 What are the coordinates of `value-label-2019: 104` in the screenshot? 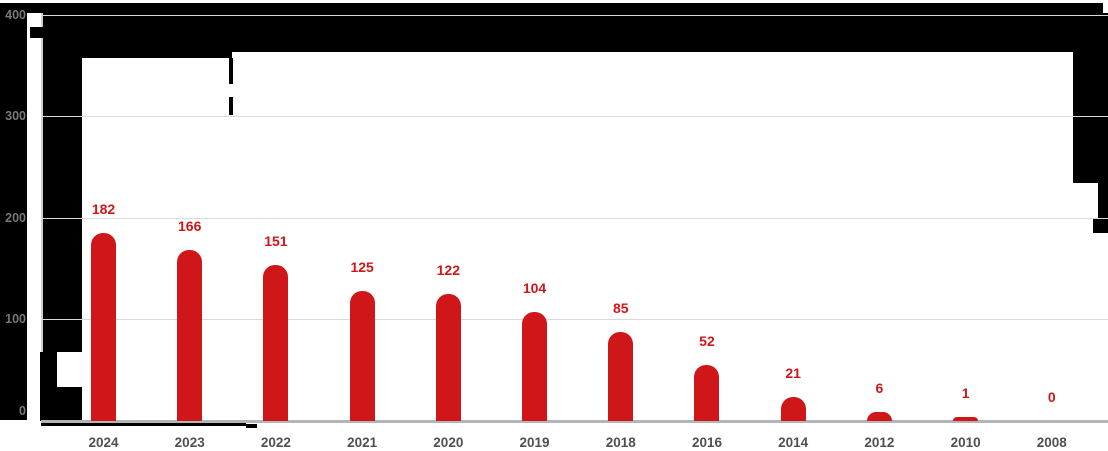 It's located at (534, 288).